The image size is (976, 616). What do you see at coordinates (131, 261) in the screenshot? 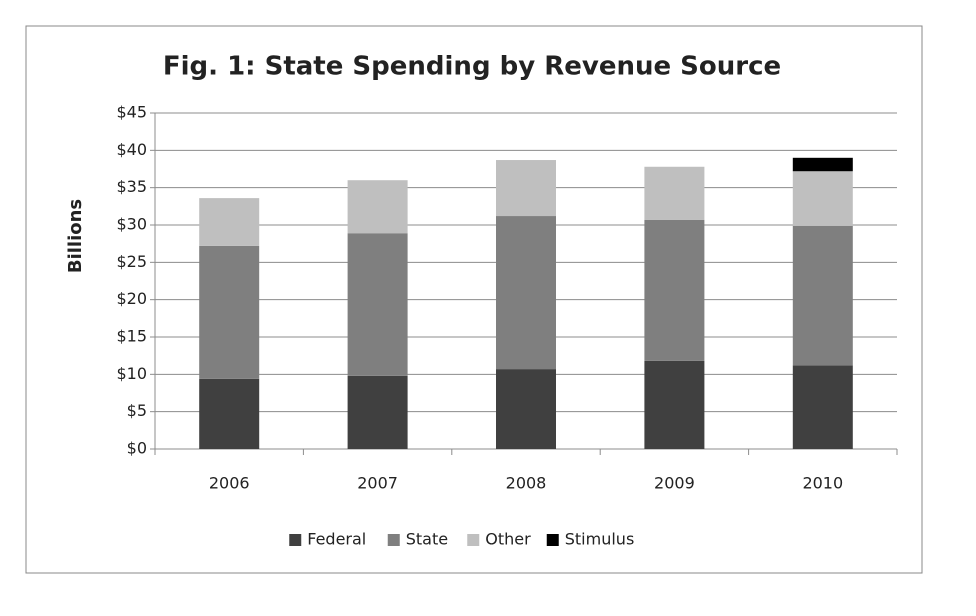
I see `y-tick-label: $25` at bounding box center [131, 261].